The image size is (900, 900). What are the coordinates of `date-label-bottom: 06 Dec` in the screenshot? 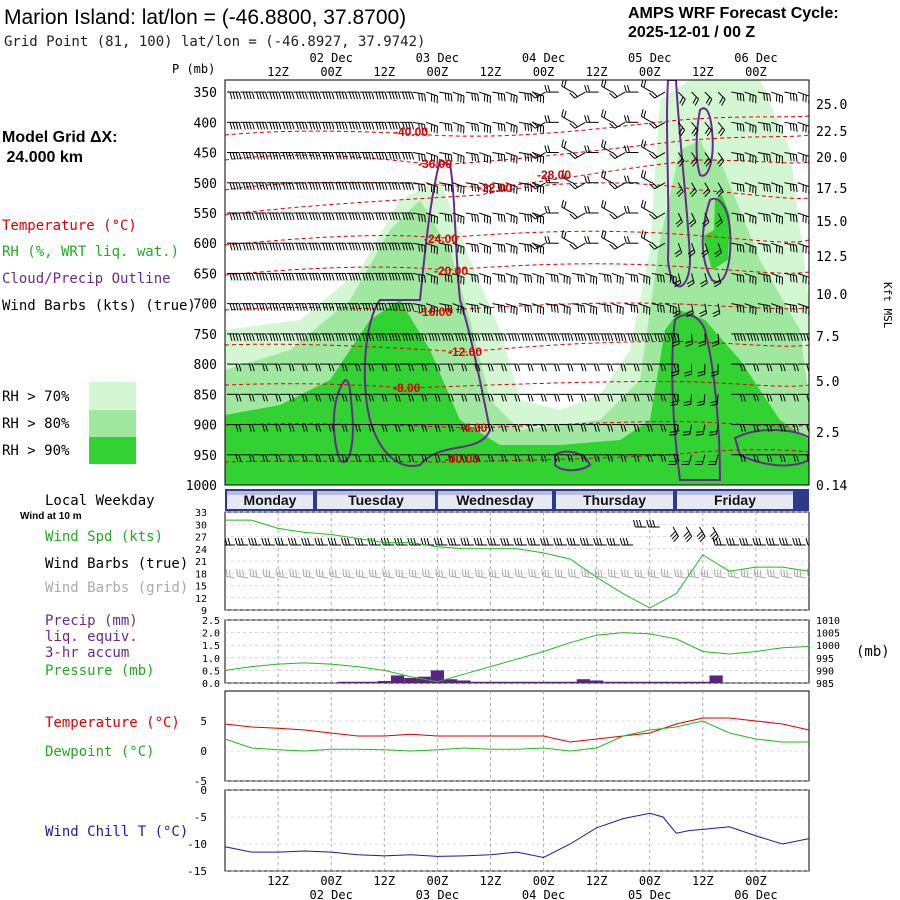 It's located at (755, 894).